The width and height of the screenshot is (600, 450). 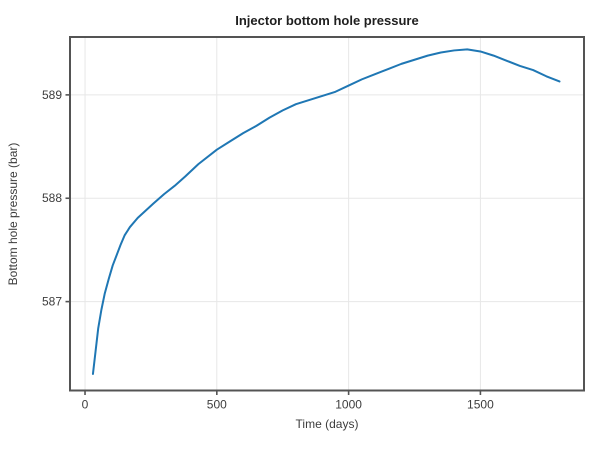 I want to click on y-axis-label: Bottom hole pressure (bar), so click(x=13, y=214).